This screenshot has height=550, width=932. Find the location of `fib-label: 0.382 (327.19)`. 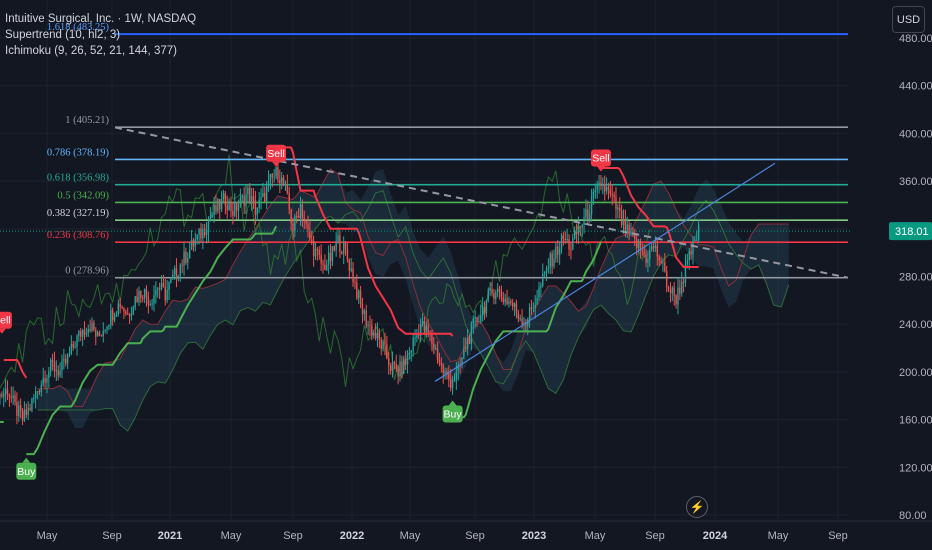

fib-label: 0.382 (327.19) is located at coordinates (78, 213).